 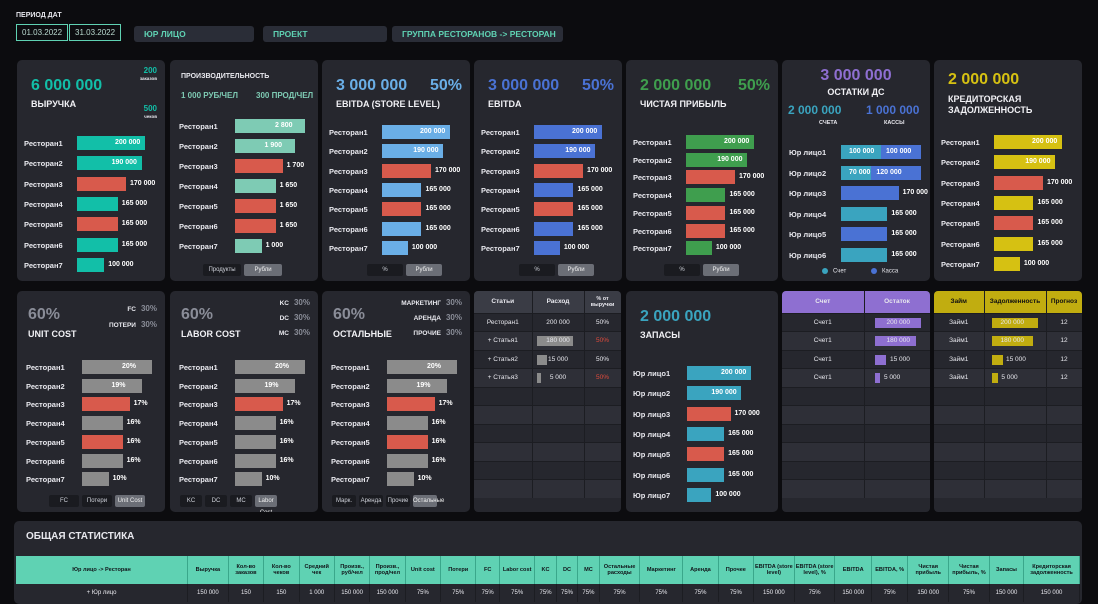 What do you see at coordinates (969, 570) in the screenshot?
I see `stats-header-cell: Чистая прибыль, %` at bounding box center [969, 570].